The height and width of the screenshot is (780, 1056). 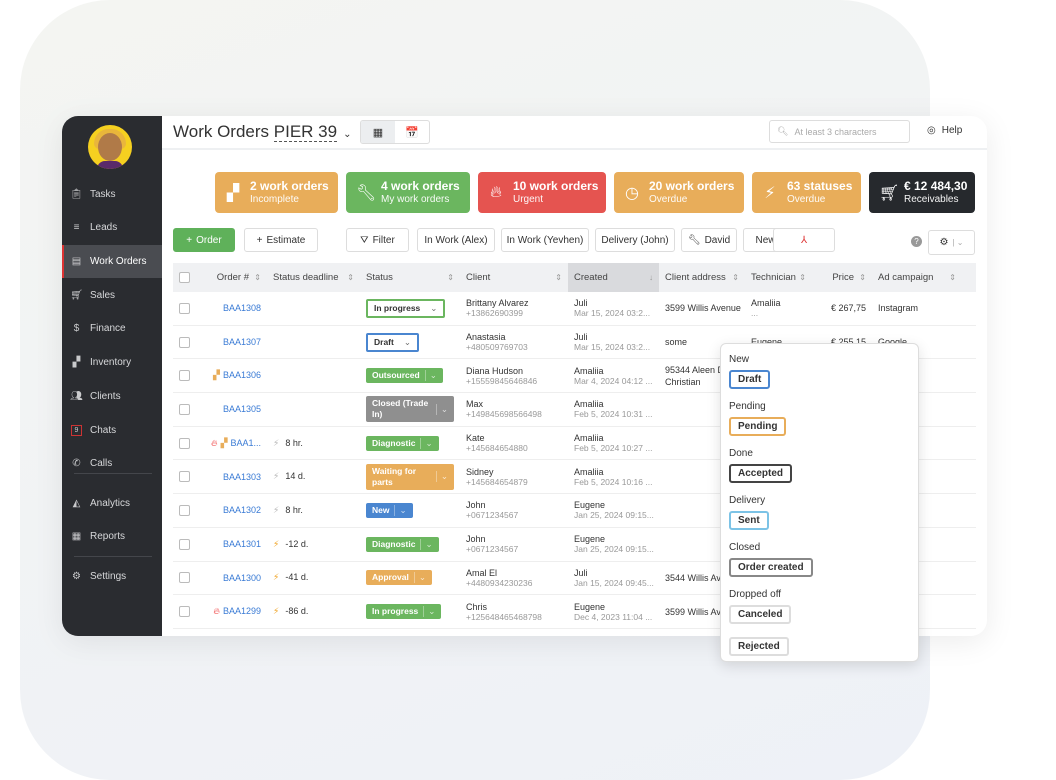 I want to click on order-link: BAA1305, so click(x=241, y=409).